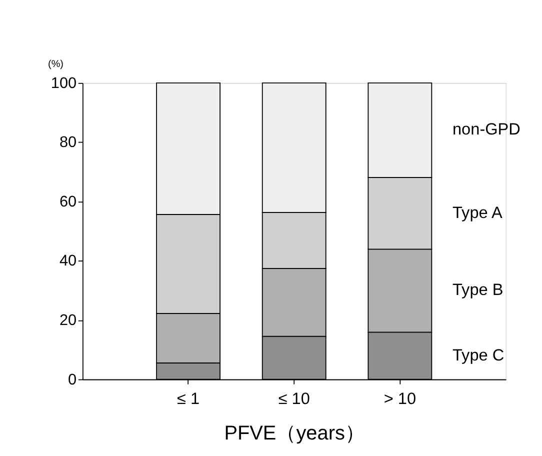 The width and height of the screenshot is (542, 456). I want to click on y-tick-label: 0, so click(72, 379).